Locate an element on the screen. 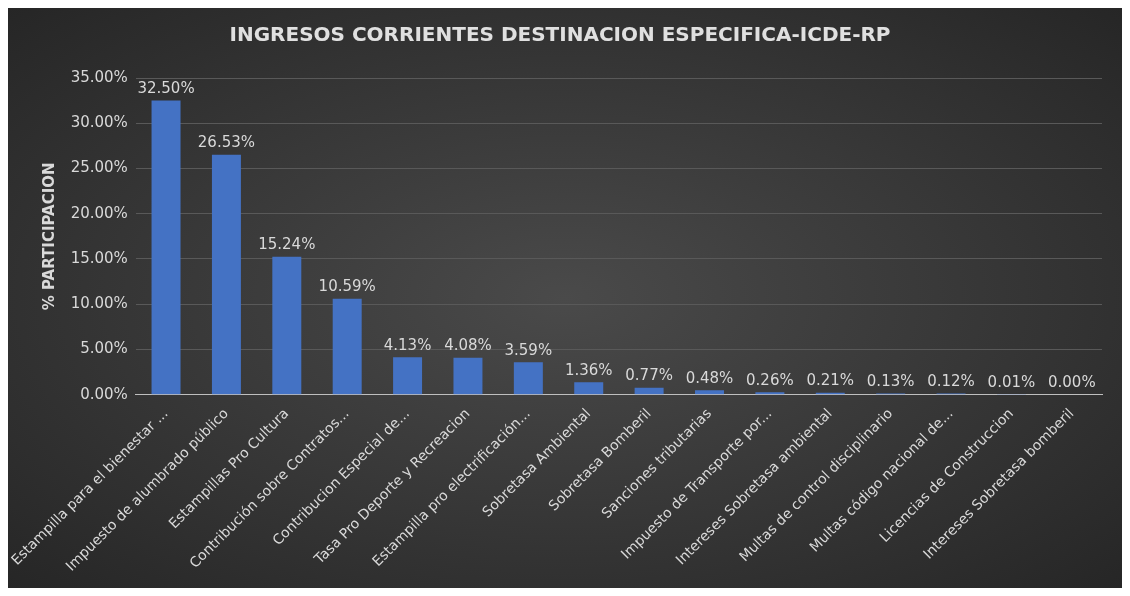  data-label: 0.01% is located at coordinates (1011, 381).